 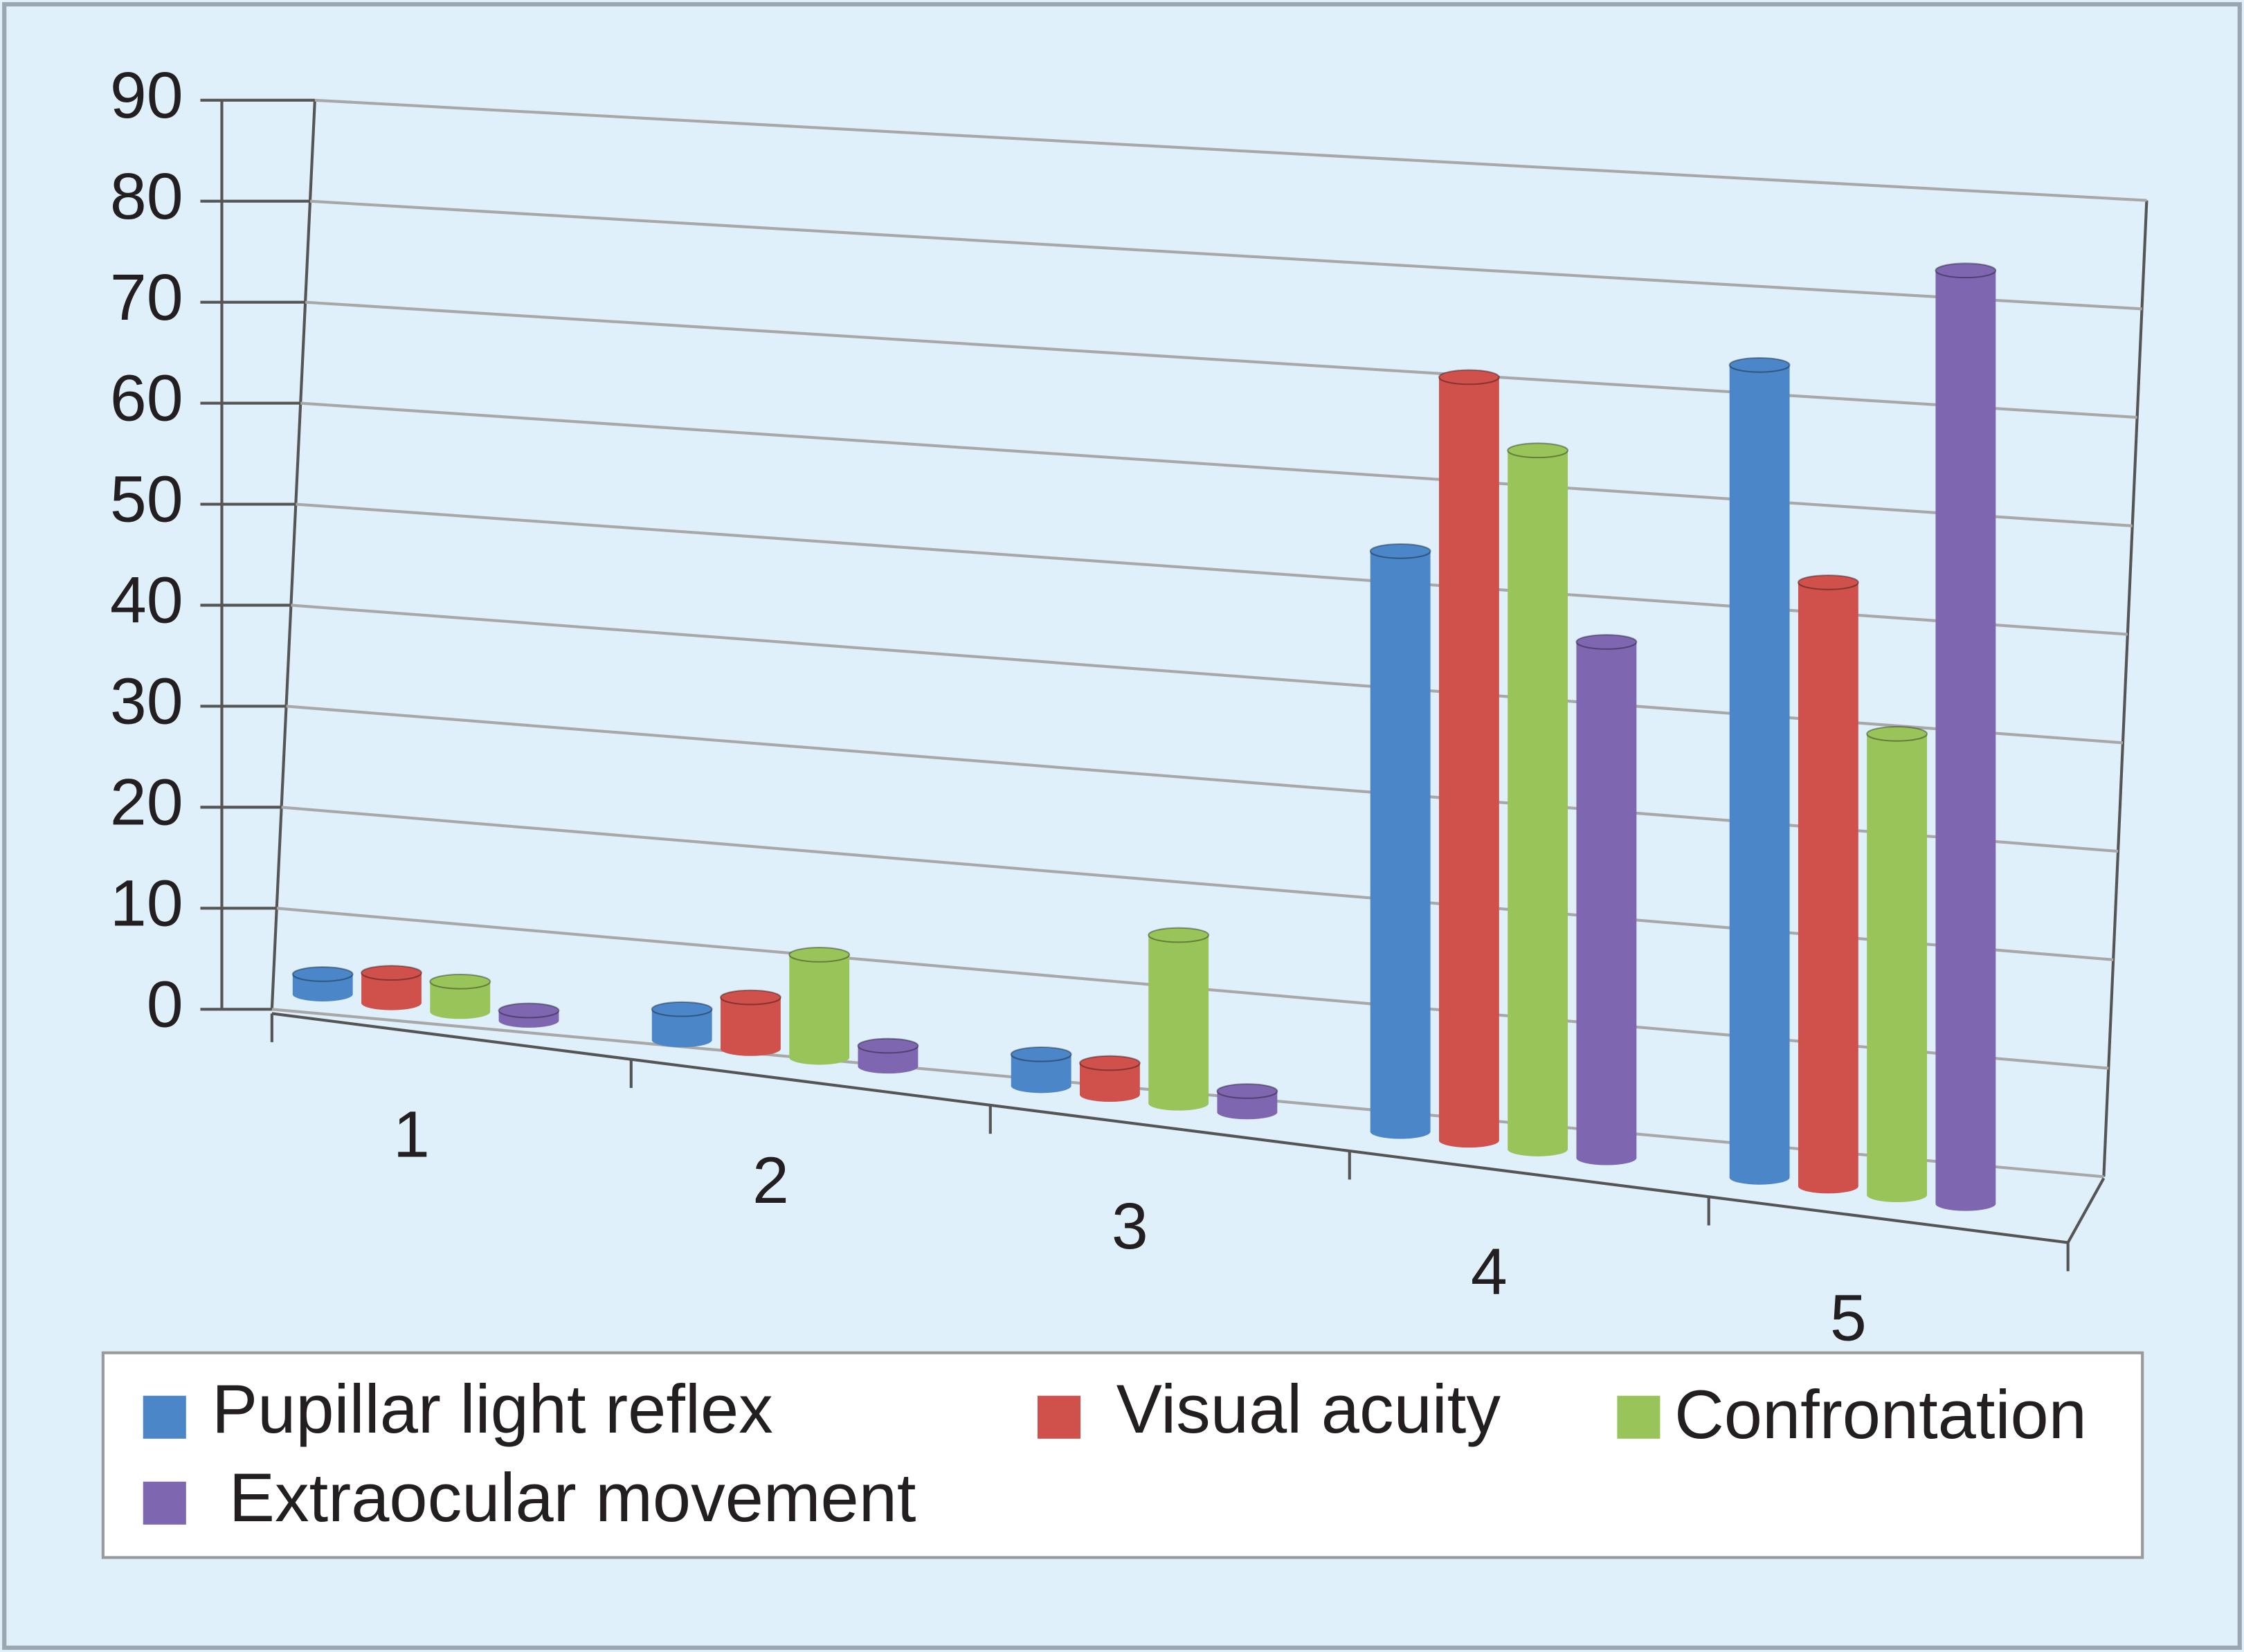 I want to click on y-tick-label: 0, so click(x=165, y=1005).